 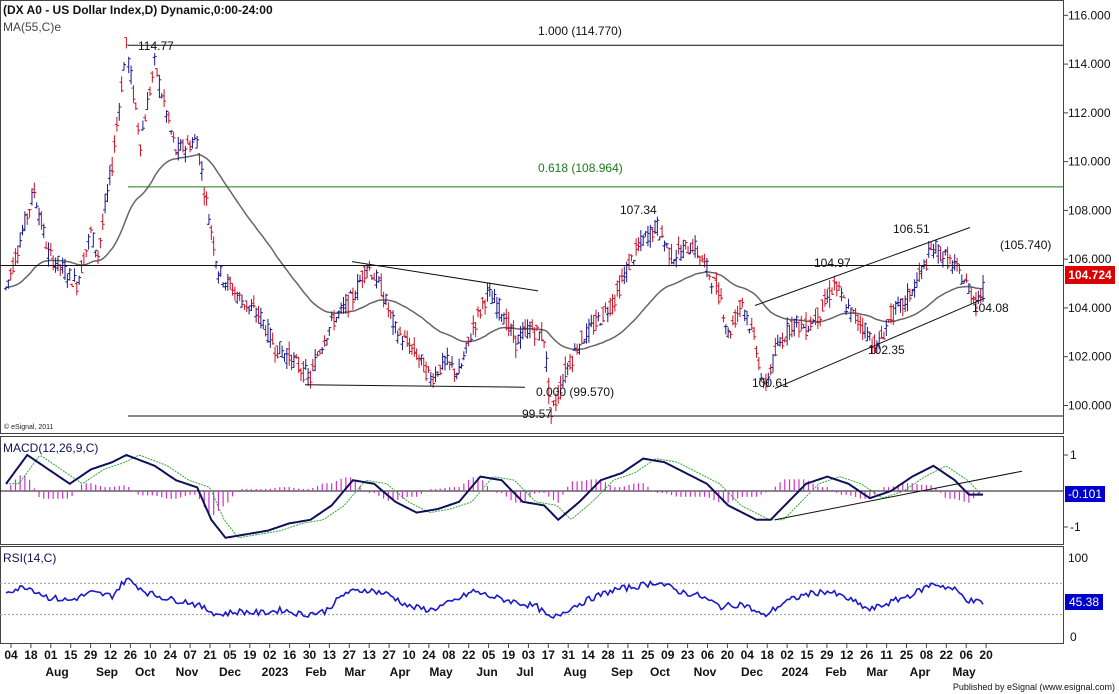 I want to click on copyright-text: © eSignal, 2011, so click(x=29, y=427).